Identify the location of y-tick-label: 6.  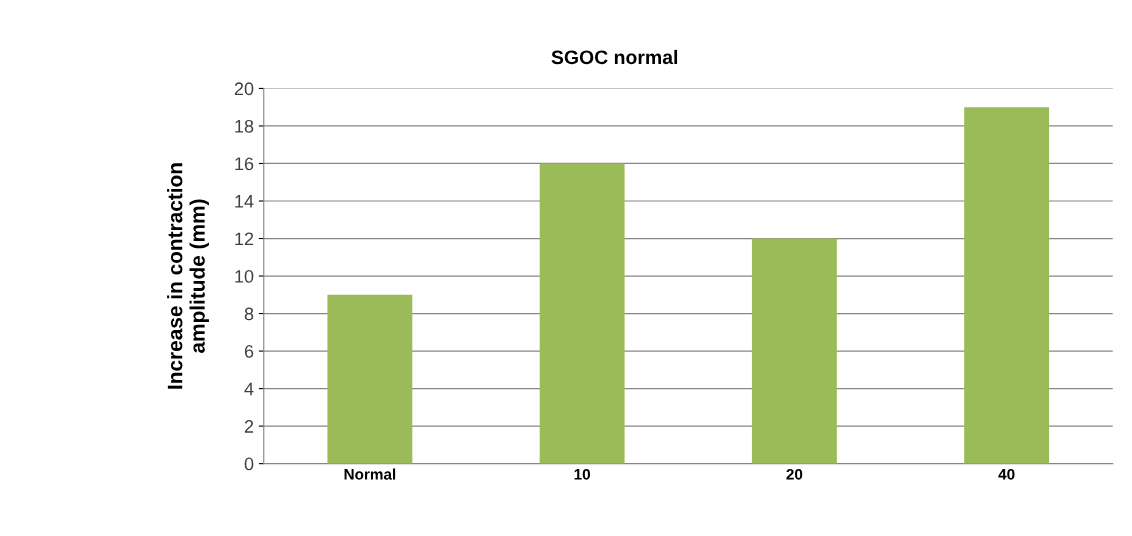
(249, 351).